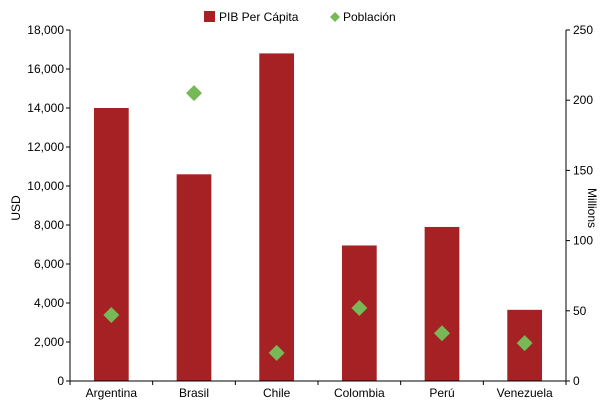 The width and height of the screenshot is (606, 400). Describe the element at coordinates (583, 241) in the screenshot. I see `right-tick-label: 100` at that location.